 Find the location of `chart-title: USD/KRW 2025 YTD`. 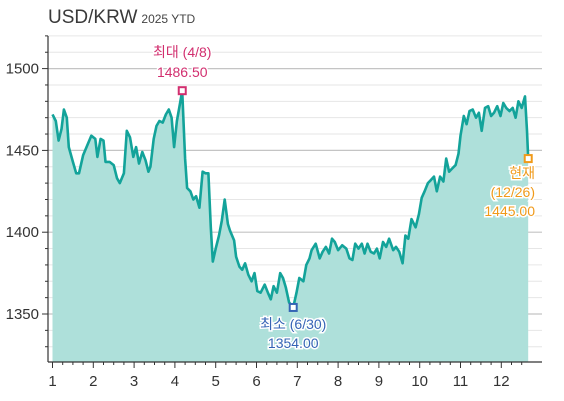

chart-title: USD/KRW 2025 YTD is located at coordinates (121, 18).